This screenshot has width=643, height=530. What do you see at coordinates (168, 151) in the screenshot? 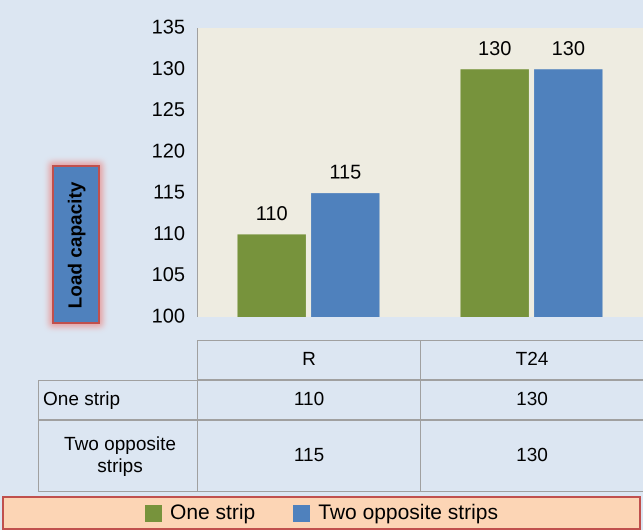
I see `y-tick-label: 120` at bounding box center [168, 151].